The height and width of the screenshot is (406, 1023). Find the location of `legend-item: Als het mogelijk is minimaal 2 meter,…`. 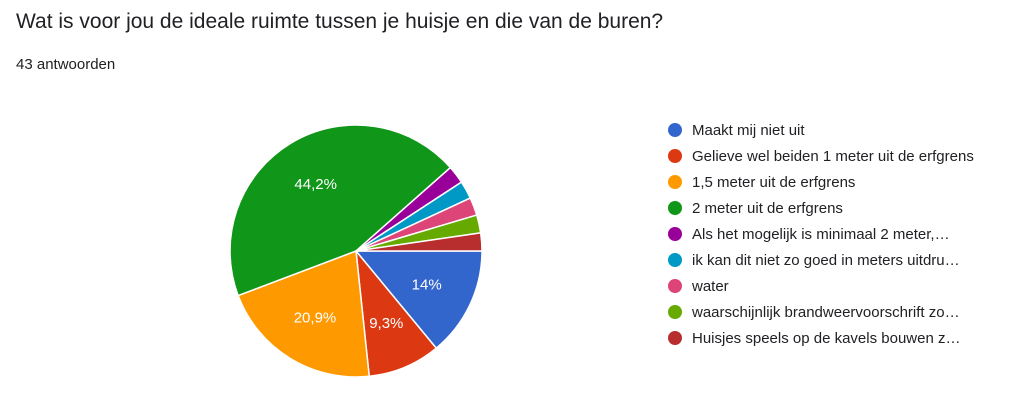

legend-item: Als het mogelijk is minimaal 2 meter,… is located at coordinates (838, 234).